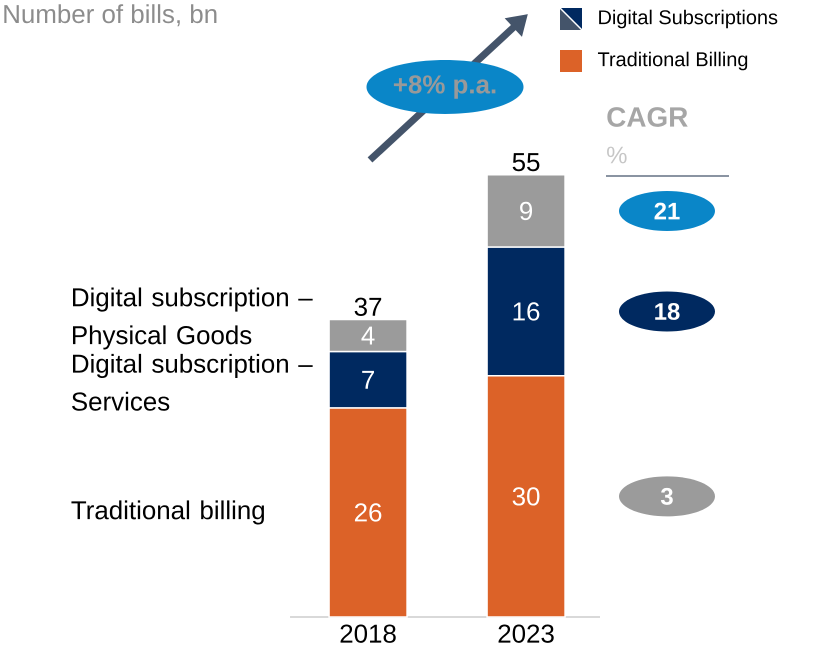 Image resolution: width=819 pixels, height=667 pixels. Describe the element at coordinates (167, 512) in the screenshot. I see `text: Traditional billing` at that location.